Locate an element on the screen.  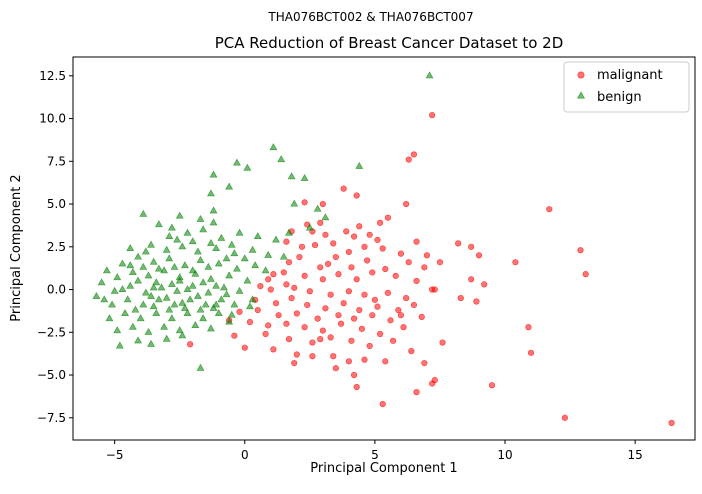
x-tick-label: 0 is located at coordinates (245, 455).